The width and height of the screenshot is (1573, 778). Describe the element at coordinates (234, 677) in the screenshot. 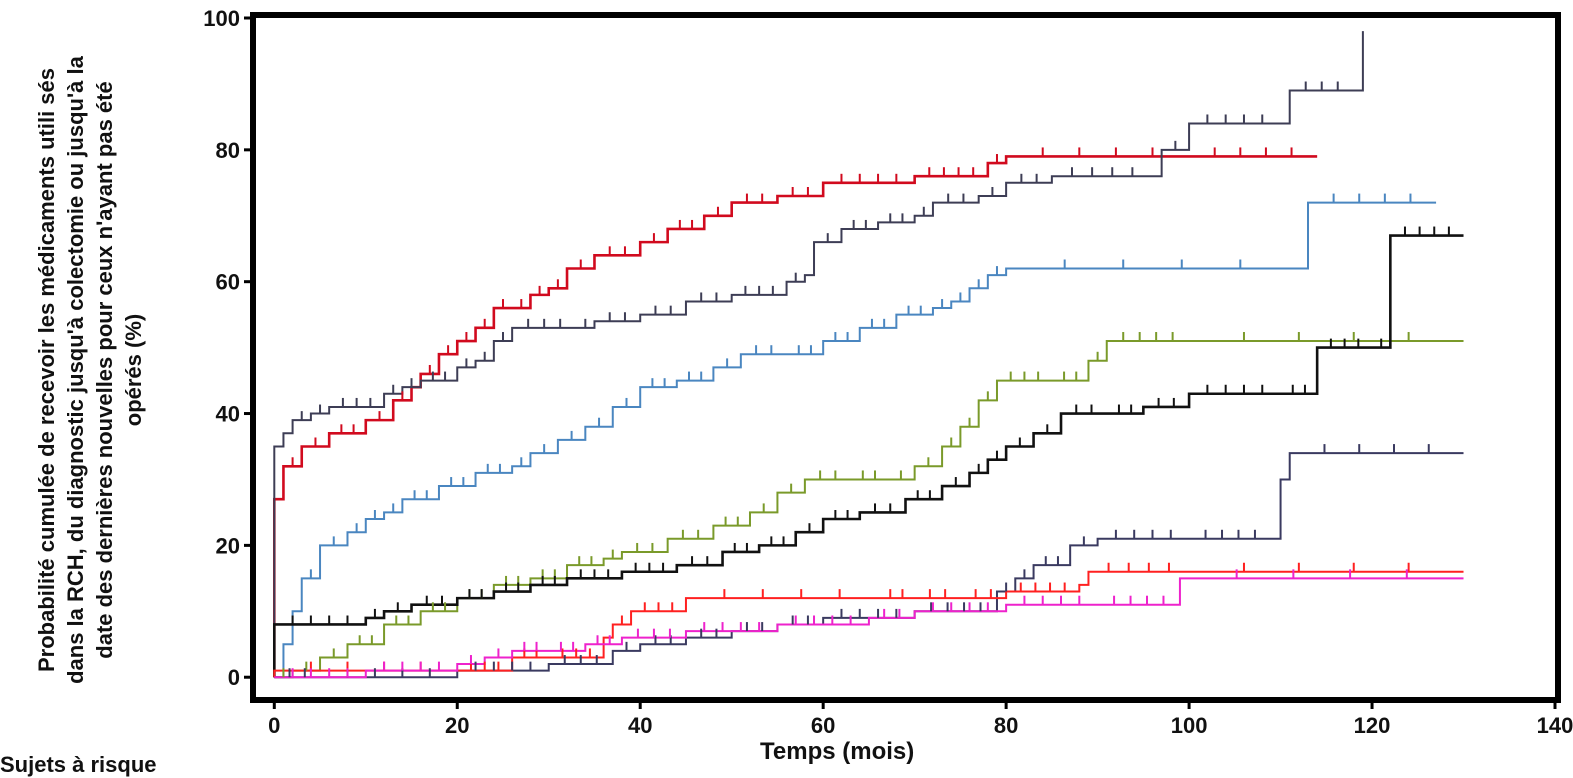

I see `y-tick-label: 0` at that location.